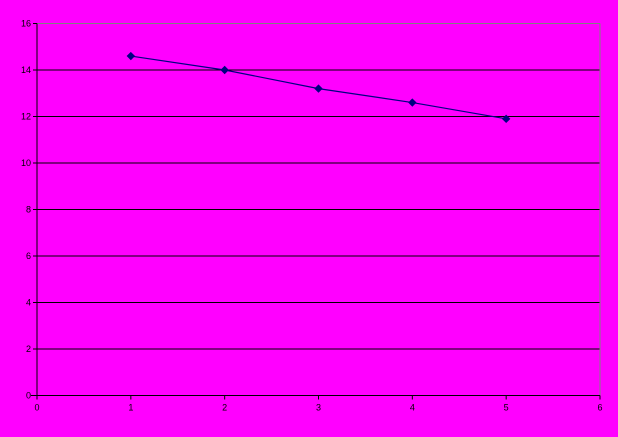 The width and height of the screenshot is (618, 437). Describe the element at coordinates (224, 408) in the screenshot. I see `x-tick-label: 2` at that location.